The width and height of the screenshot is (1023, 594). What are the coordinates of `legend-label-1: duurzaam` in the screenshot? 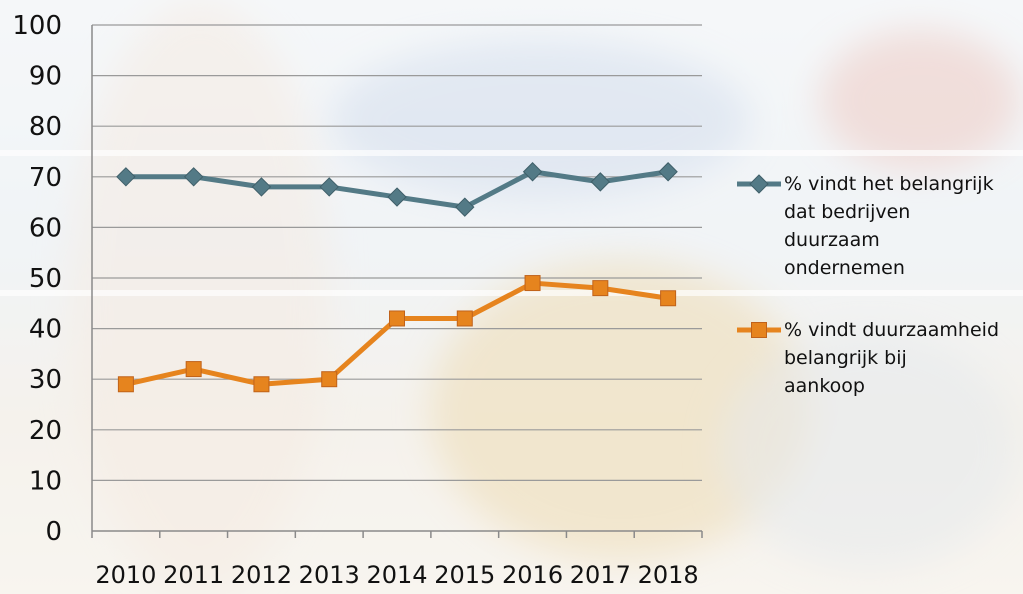 It's located at (832, 240).